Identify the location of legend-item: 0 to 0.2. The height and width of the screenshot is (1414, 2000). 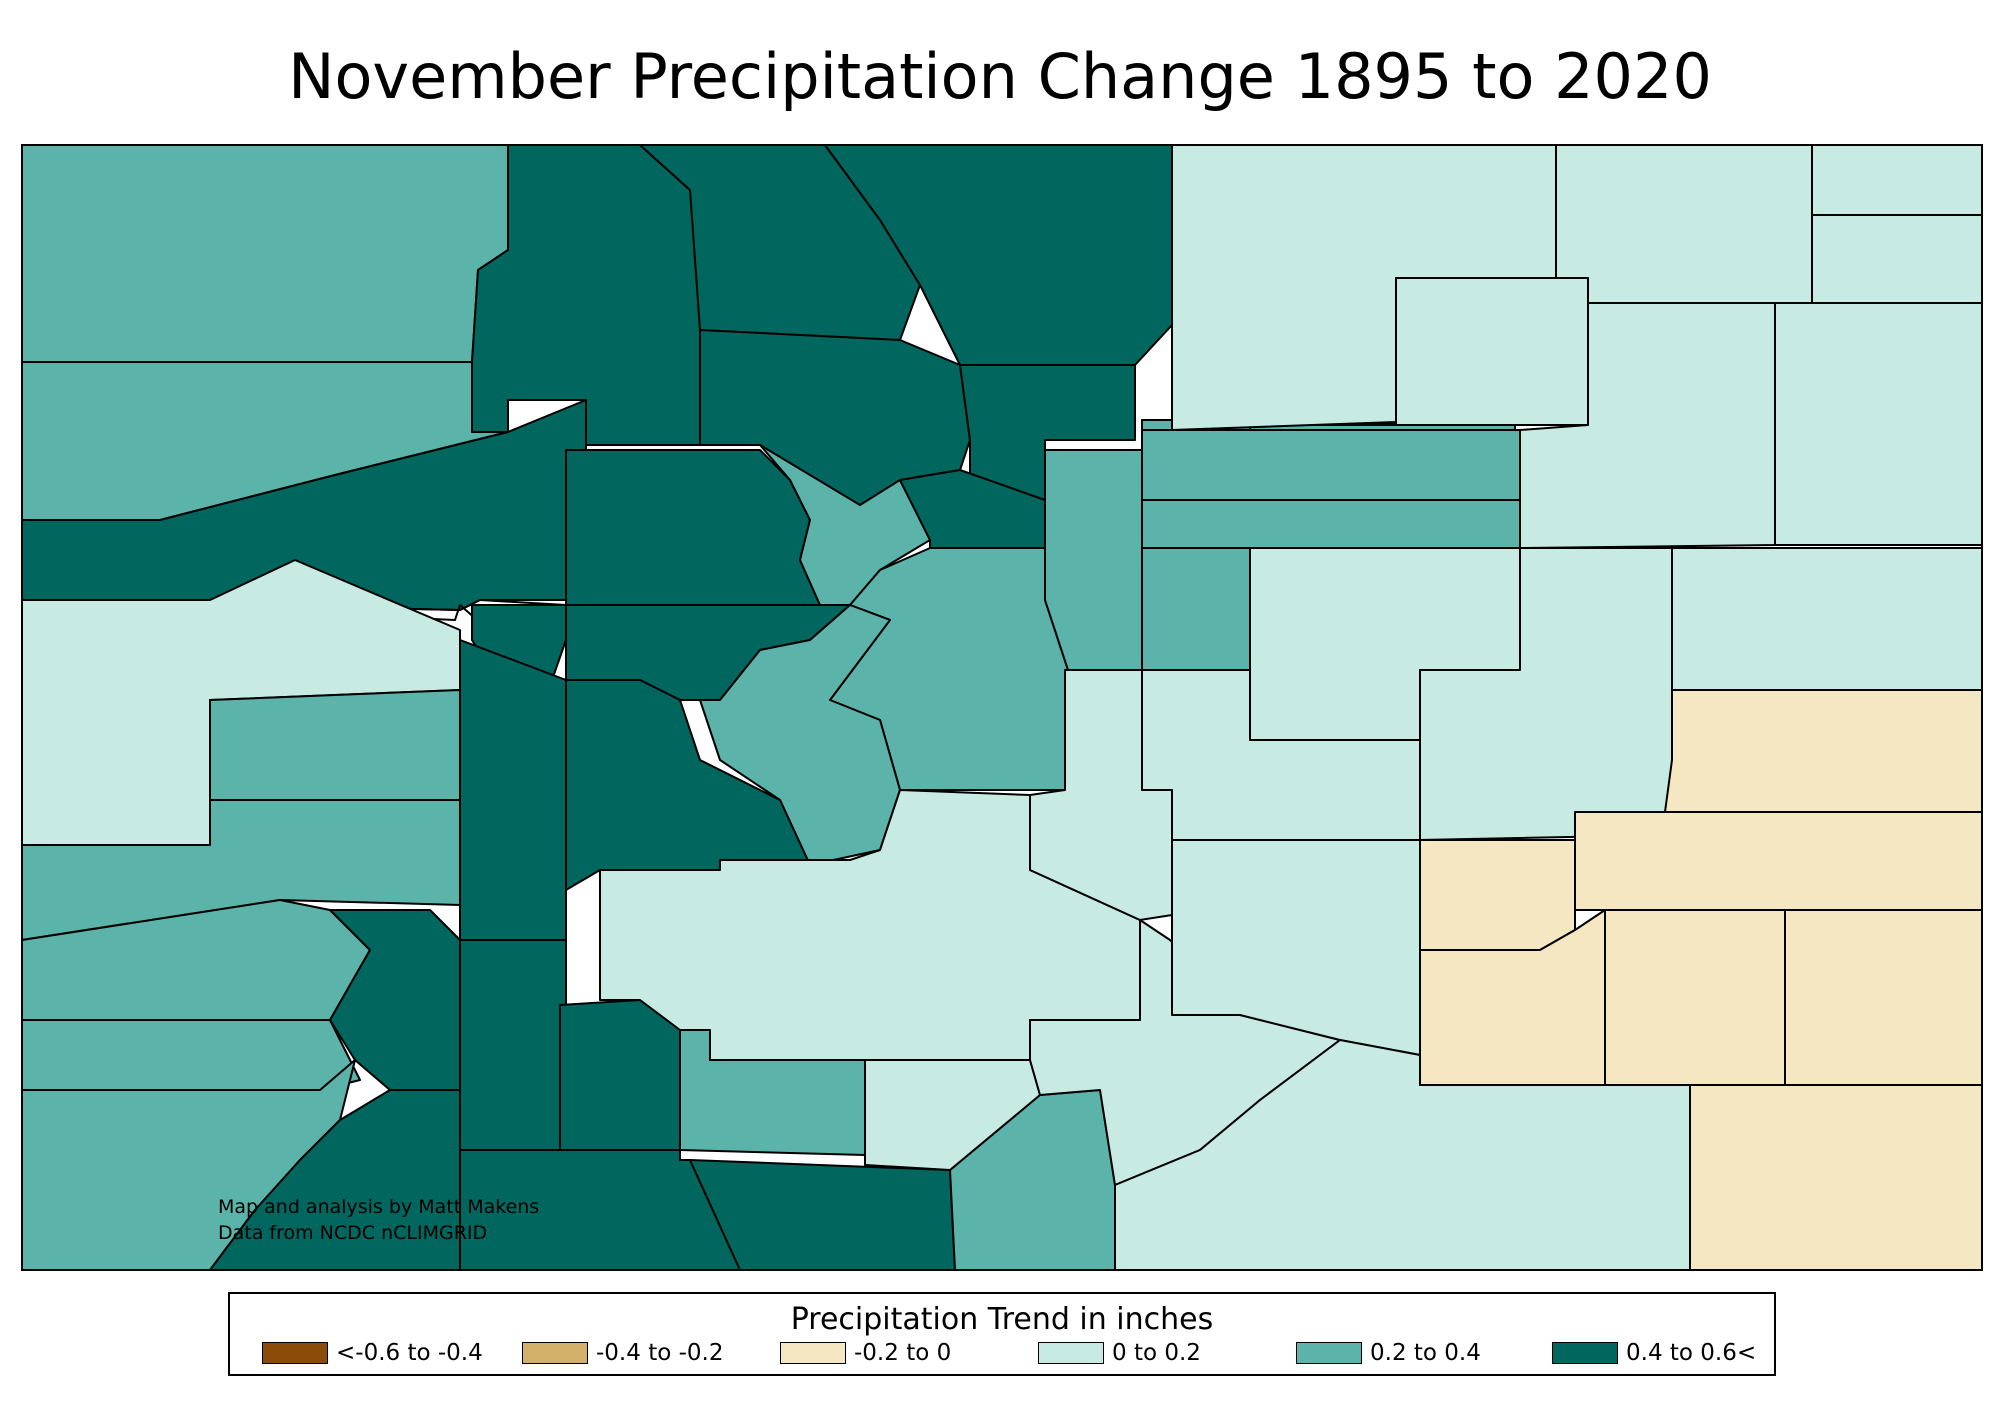
(1119, 1353).